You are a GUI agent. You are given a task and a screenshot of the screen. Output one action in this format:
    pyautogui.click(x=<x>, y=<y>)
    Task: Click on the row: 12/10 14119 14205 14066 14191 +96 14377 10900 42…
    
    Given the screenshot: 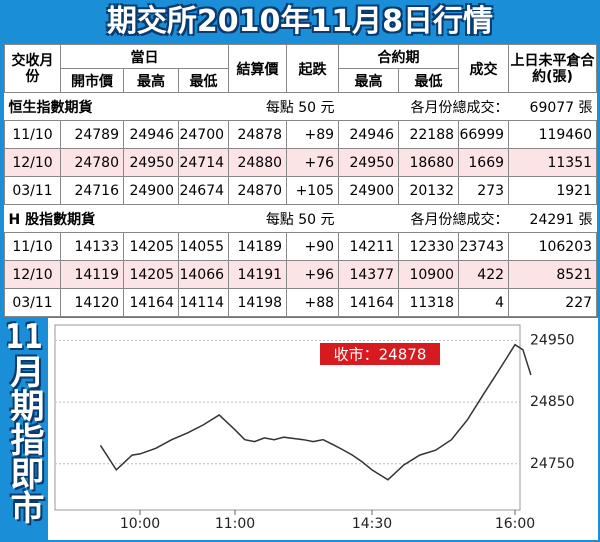 What is the action you would take?
    pyautogui.click(x=301, y=274)
    